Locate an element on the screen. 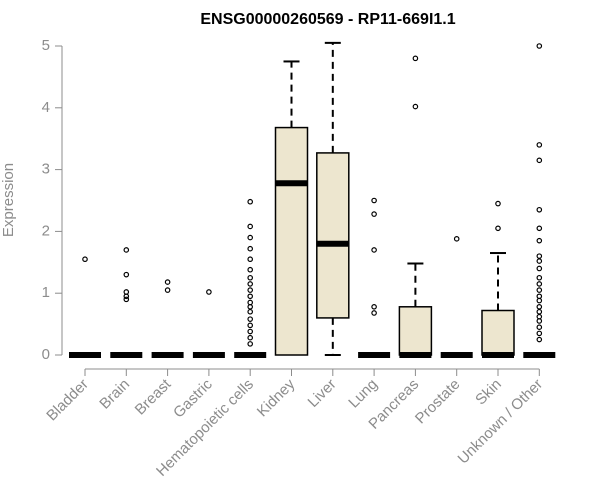 Image resolution: width=600 pixels, height=500 pixels. y-tick-label: 0 is located at coordinates (46, 354).